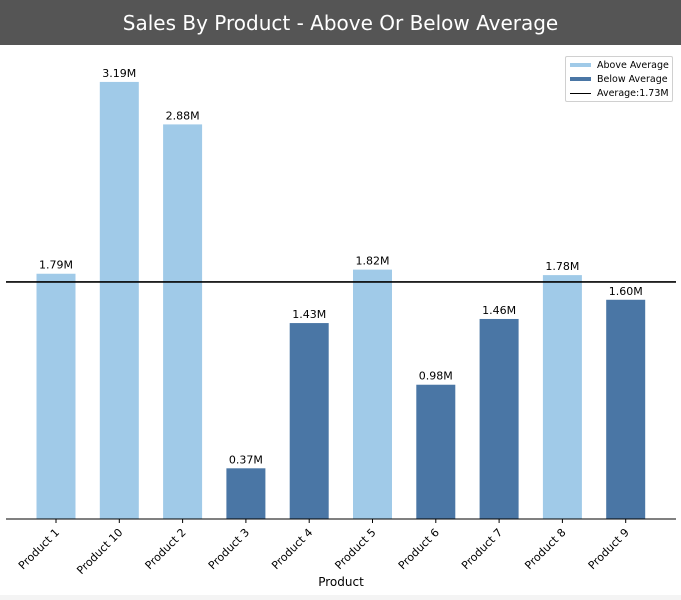 The width and height of the screenshot is (681, 600). I want to click on x-tick-label: Product 5, so click(355, 549).